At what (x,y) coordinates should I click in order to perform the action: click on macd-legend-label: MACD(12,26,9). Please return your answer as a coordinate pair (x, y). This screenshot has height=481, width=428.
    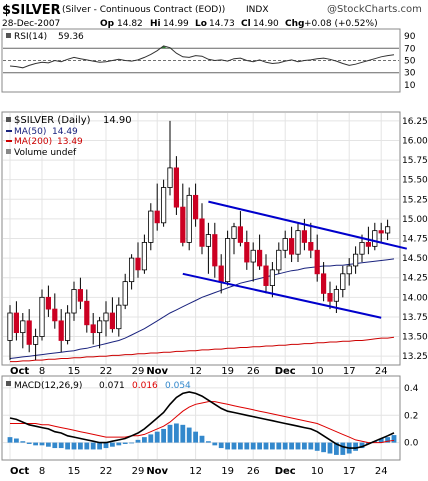
    Looking at the image, I should click on (48, 386).